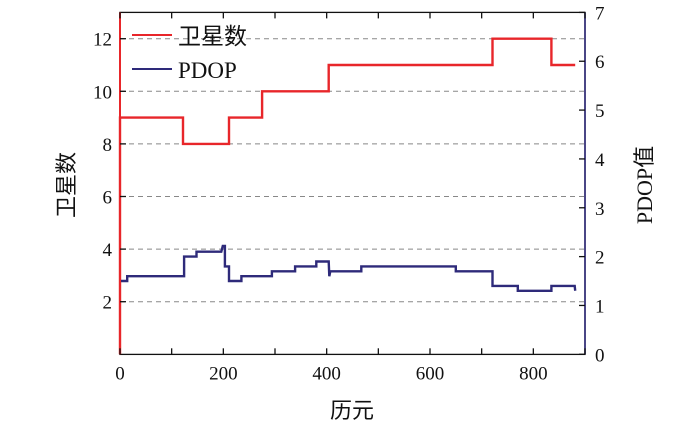  Describe the element at coordinates (207, 70) in the screenshot. I see `legend-label-pdop: PDOP` at that location.